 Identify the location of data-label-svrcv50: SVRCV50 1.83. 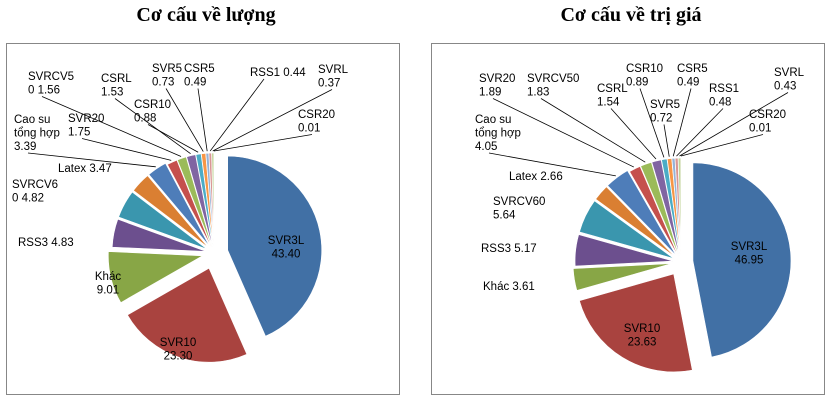
(553, 86).